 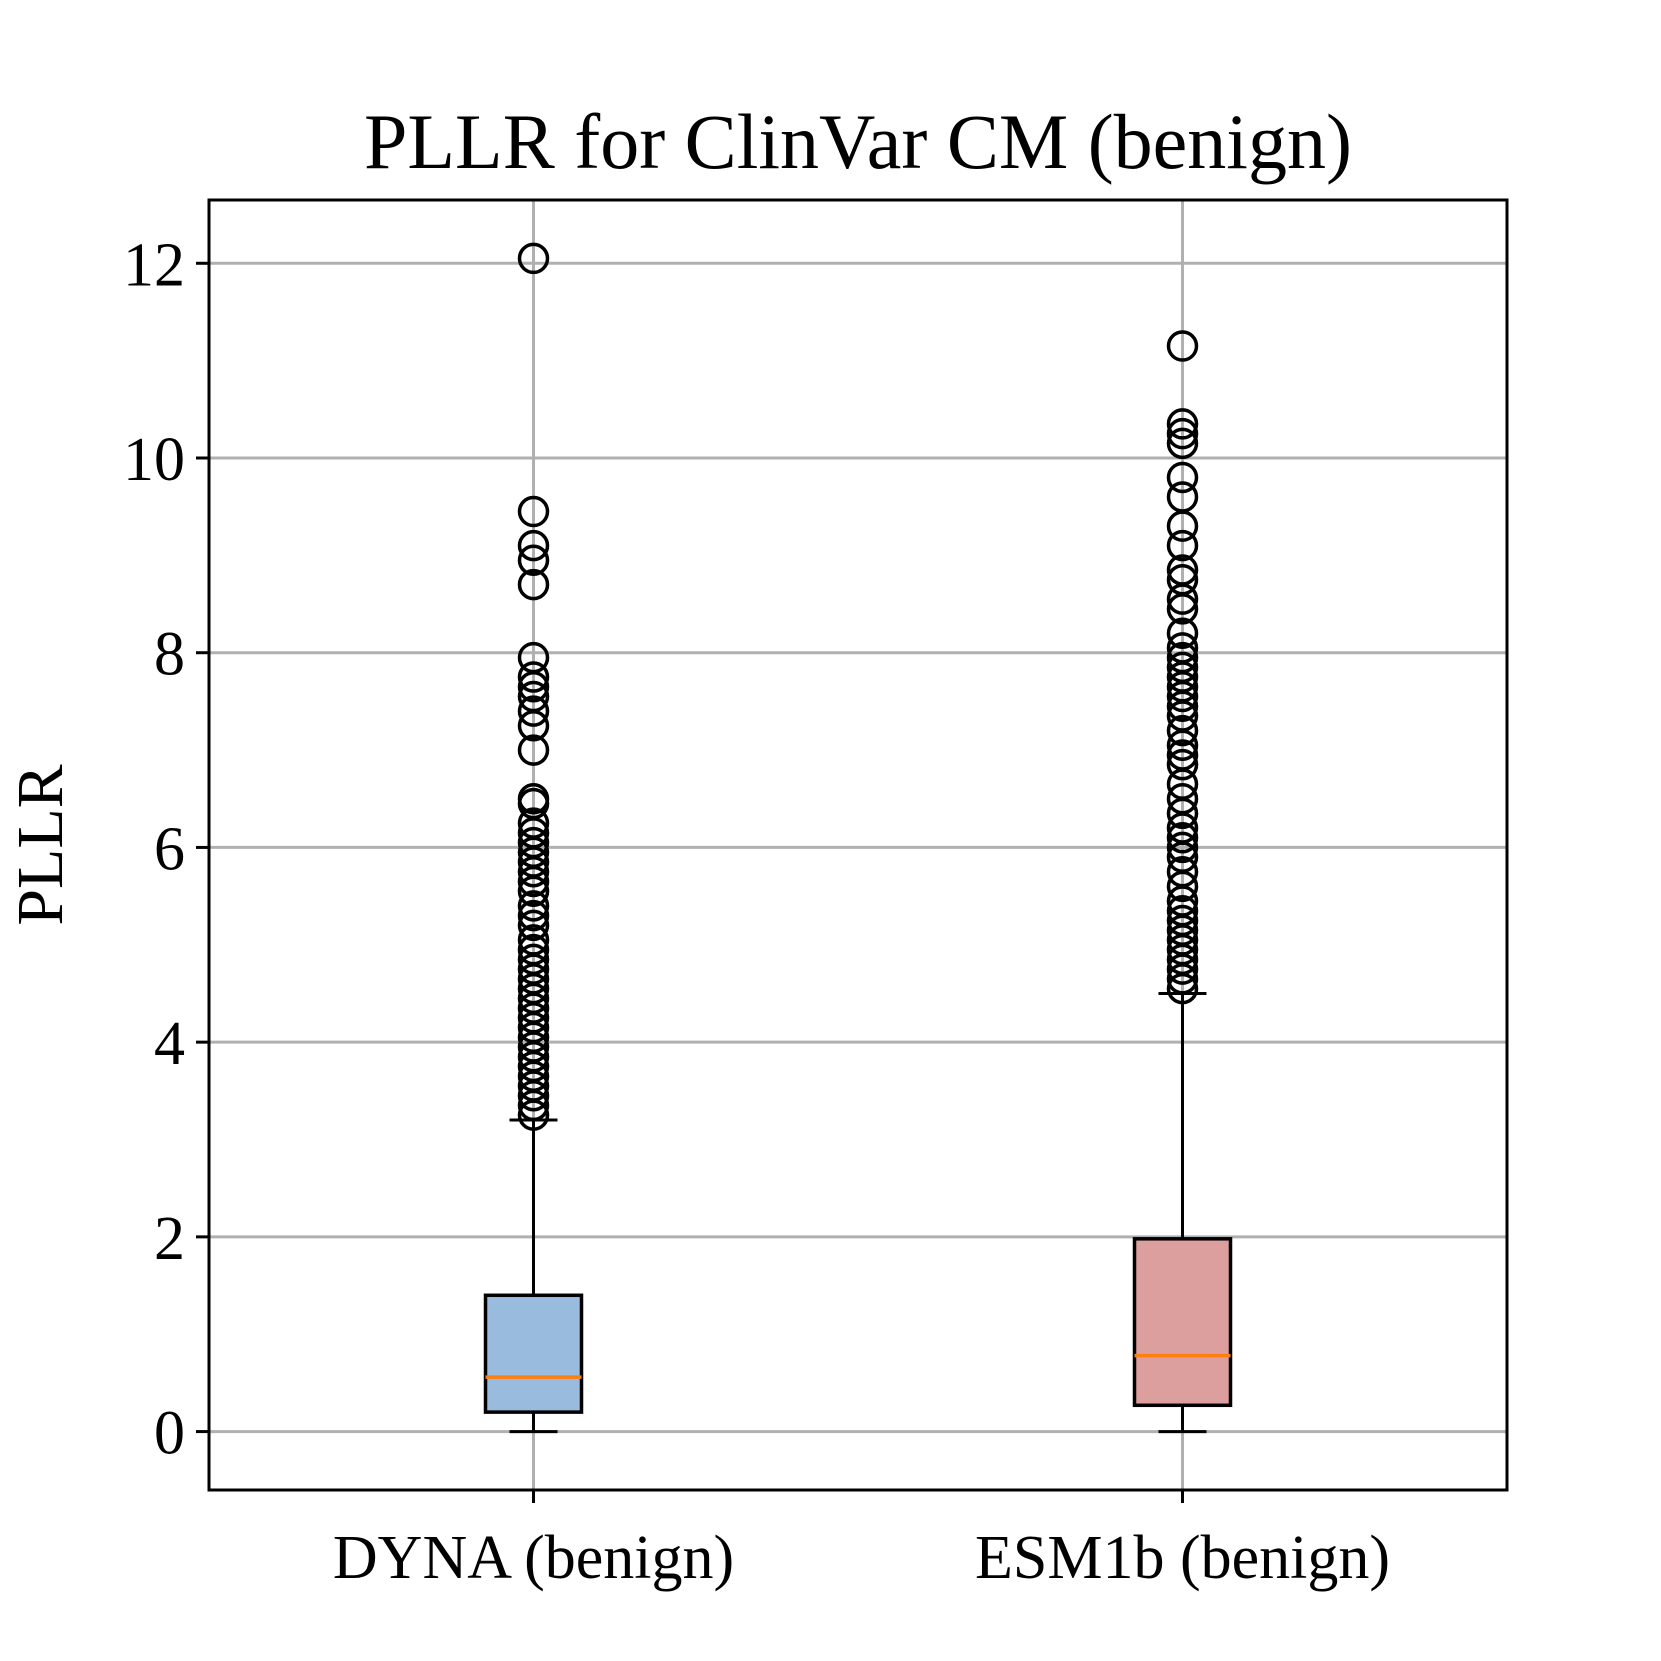 I want to click on y-tick-label: 0, so click(x=169, y=1434).